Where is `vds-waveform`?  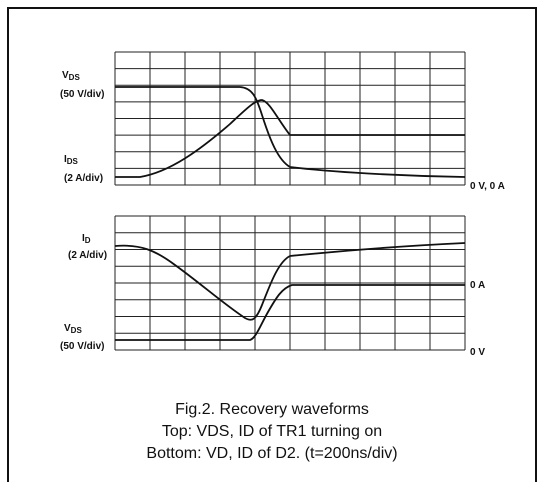
vds-waveform is located at coordinates (290, 132).